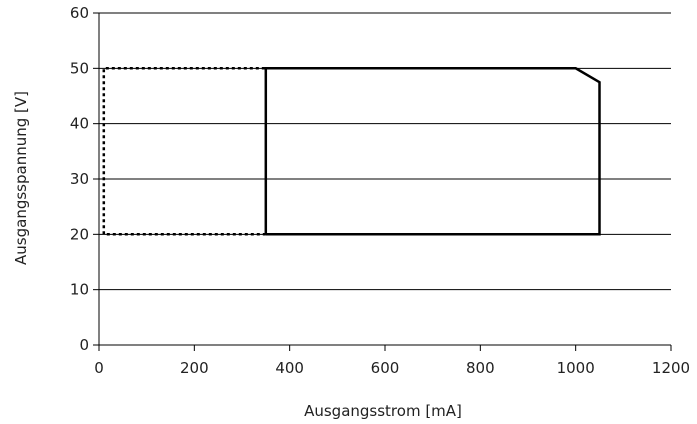  Describe the element at coordinates (671, 368) in the screenshot. I see `x-tick-label-1200: 1200` at that location.